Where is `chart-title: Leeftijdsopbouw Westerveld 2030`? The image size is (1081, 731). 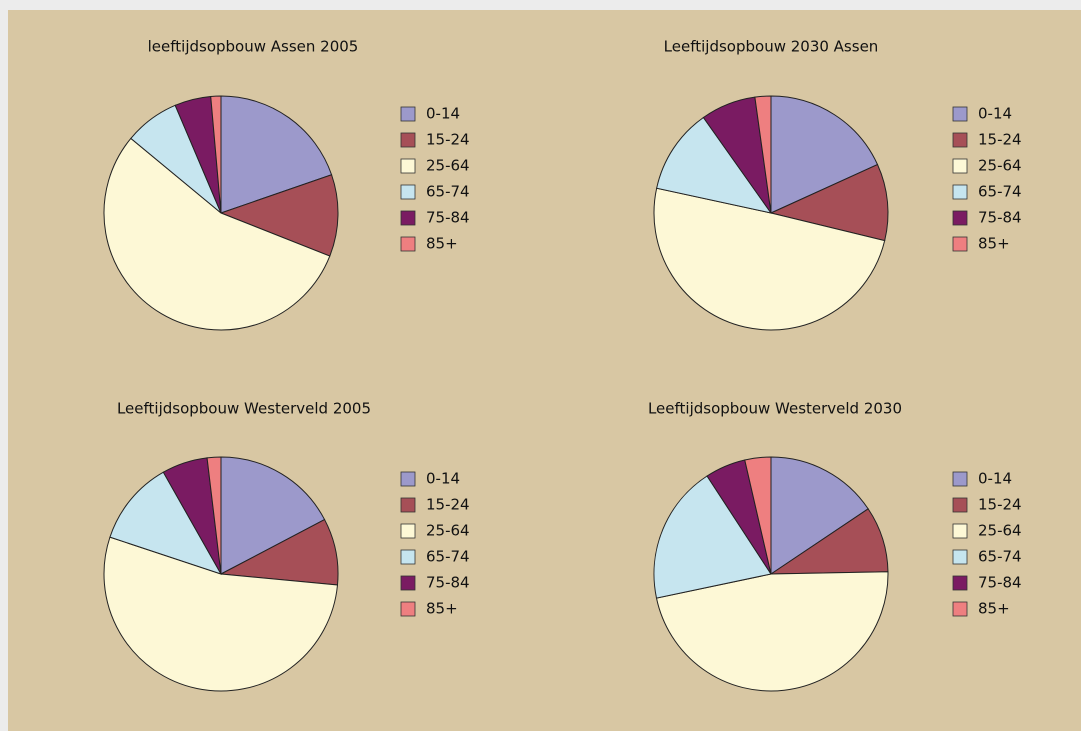
chart-title: Leeftijdsopbouw Westerveld 2030 is located at coordinates (775, 409).